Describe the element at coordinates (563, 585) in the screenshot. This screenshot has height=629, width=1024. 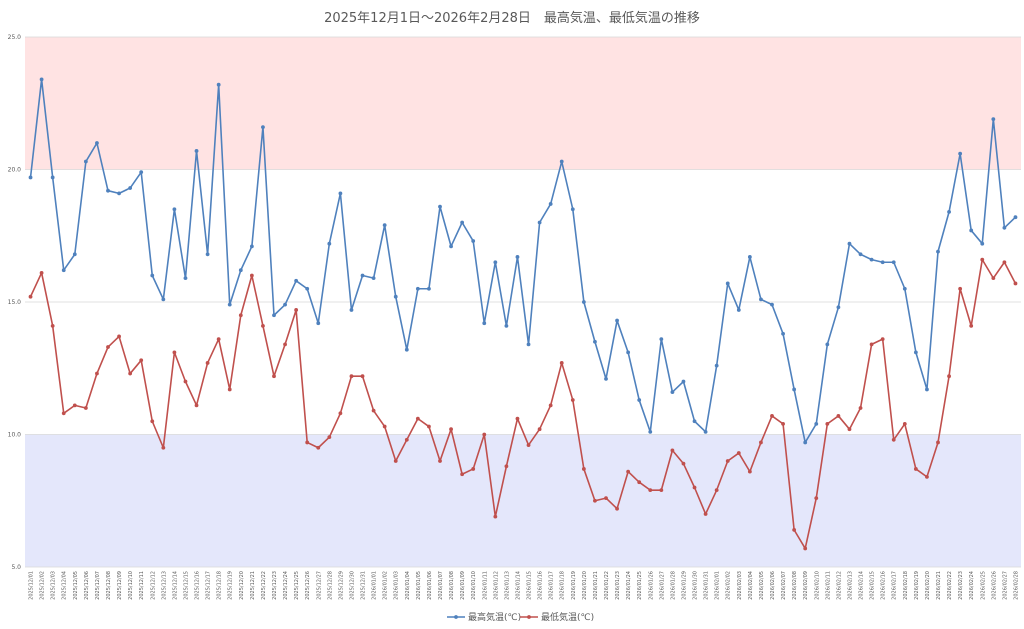
I see `x-tick-label: 2026/01/18` at that location.